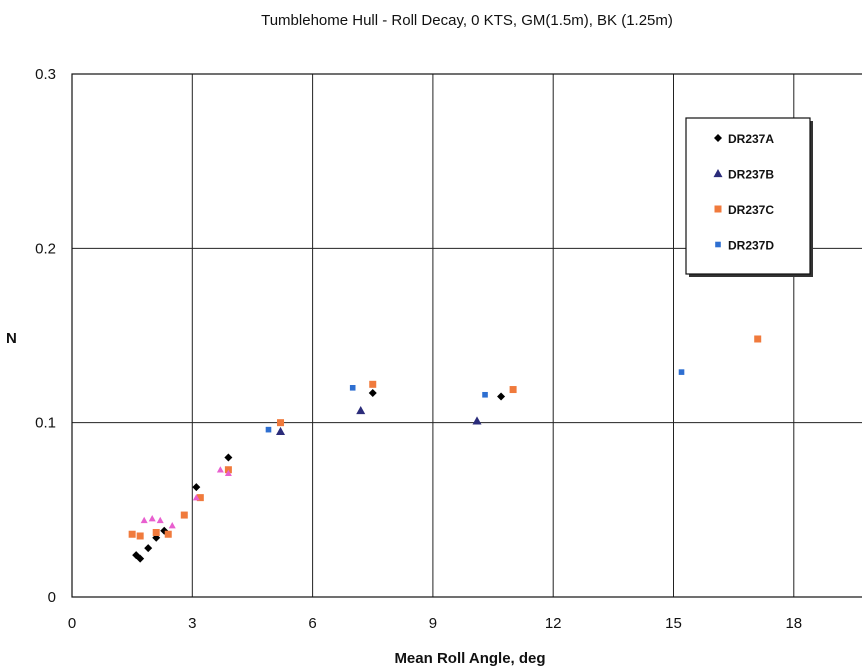 Image resolution: width=862 pixels, height=672 pixels. What do you see at coordinates (751, 246) in the screenshot?
I see `legend-label: DR237D` at bounding box center [751, 246].